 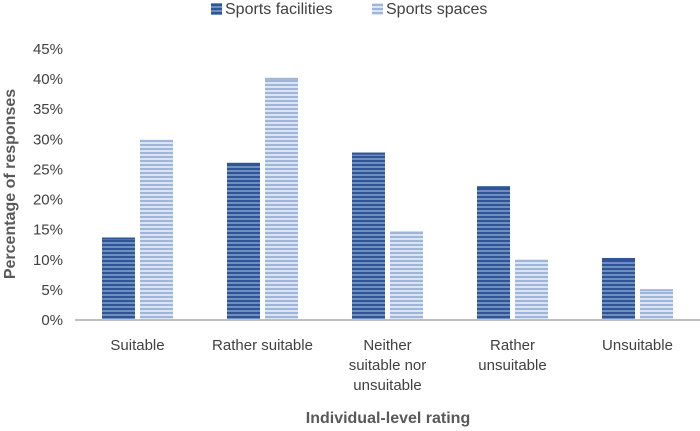 What do you see at coordinates (48, 79) in the screenshot?
I see `y-tick-label: 40%` at bounding box center [48, 79].